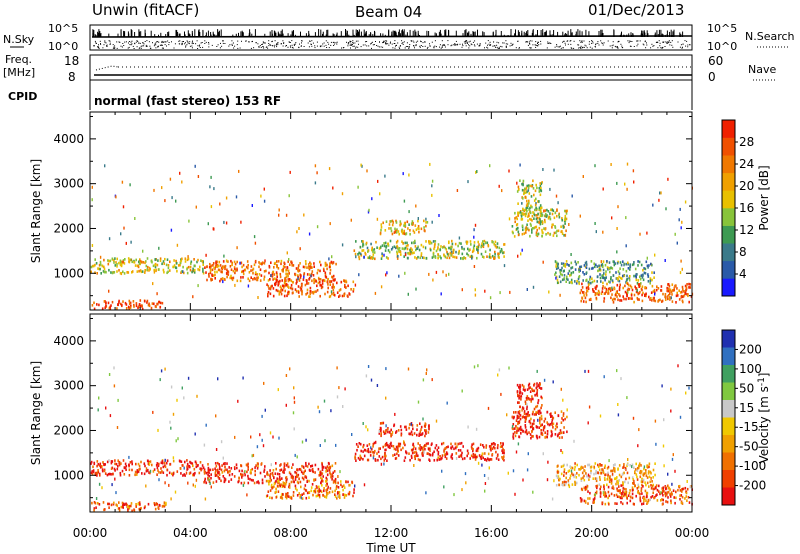  What do you see at coordinates (36, 413) in the screenshot?
I see `velocity-ylabel: Slant Range [km]` at bounding box center [36, 413].